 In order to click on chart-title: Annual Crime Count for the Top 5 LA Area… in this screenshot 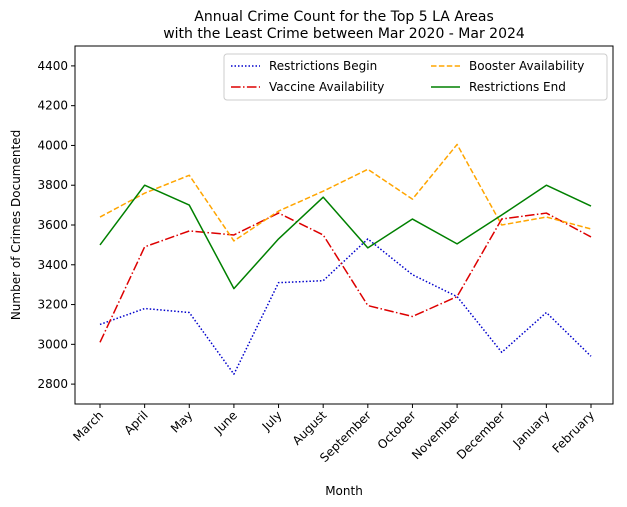, I will do `click(344, 25)`.